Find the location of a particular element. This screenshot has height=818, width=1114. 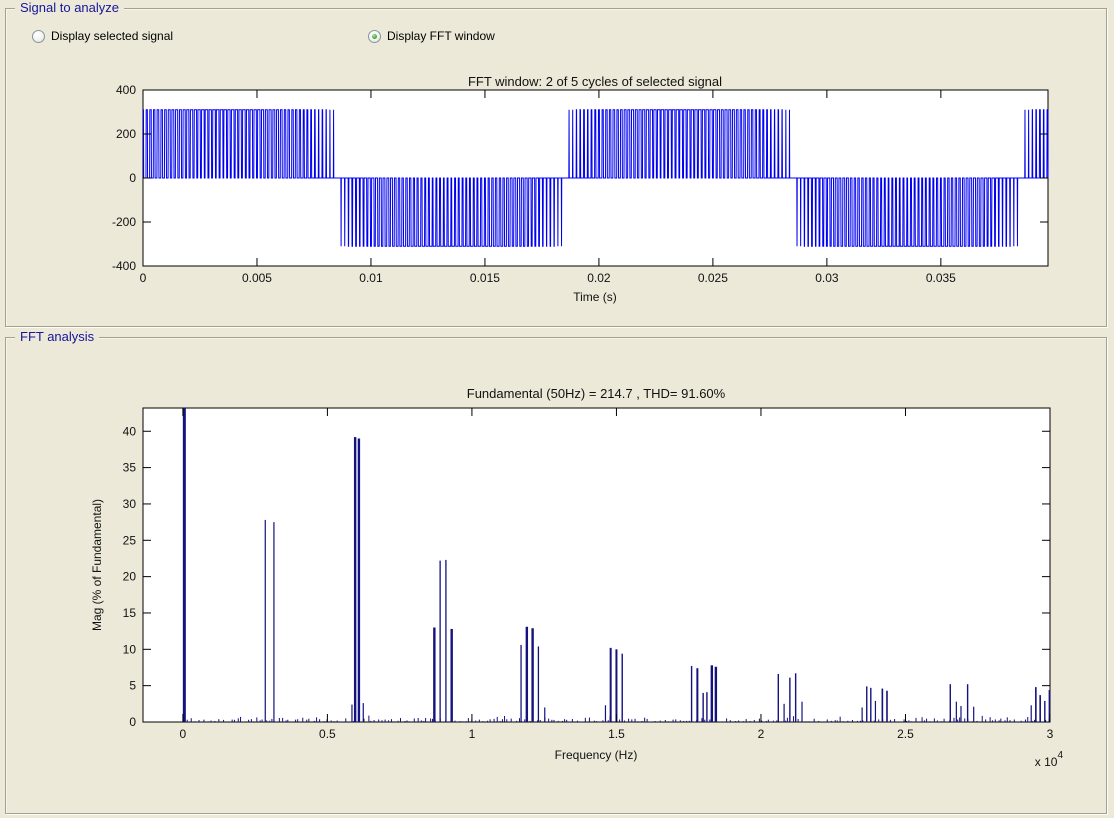

fft-xaxis-label: Frequency (Hz) is located at coordinates (596, 755).